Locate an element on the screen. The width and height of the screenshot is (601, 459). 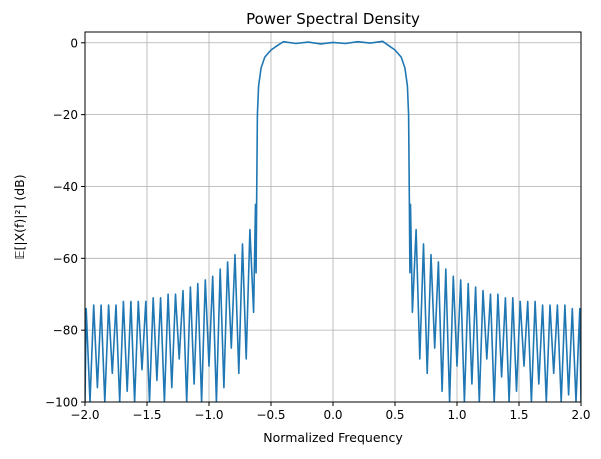
chart-title: Power Spectral Density is located at coordinates (333, 19).